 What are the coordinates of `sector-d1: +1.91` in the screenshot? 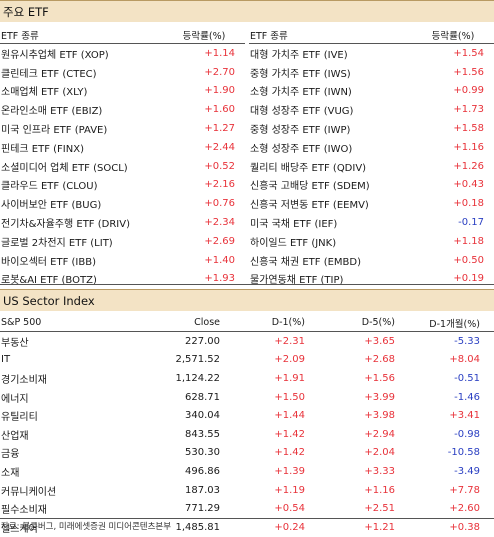 It's located at (289, 378).